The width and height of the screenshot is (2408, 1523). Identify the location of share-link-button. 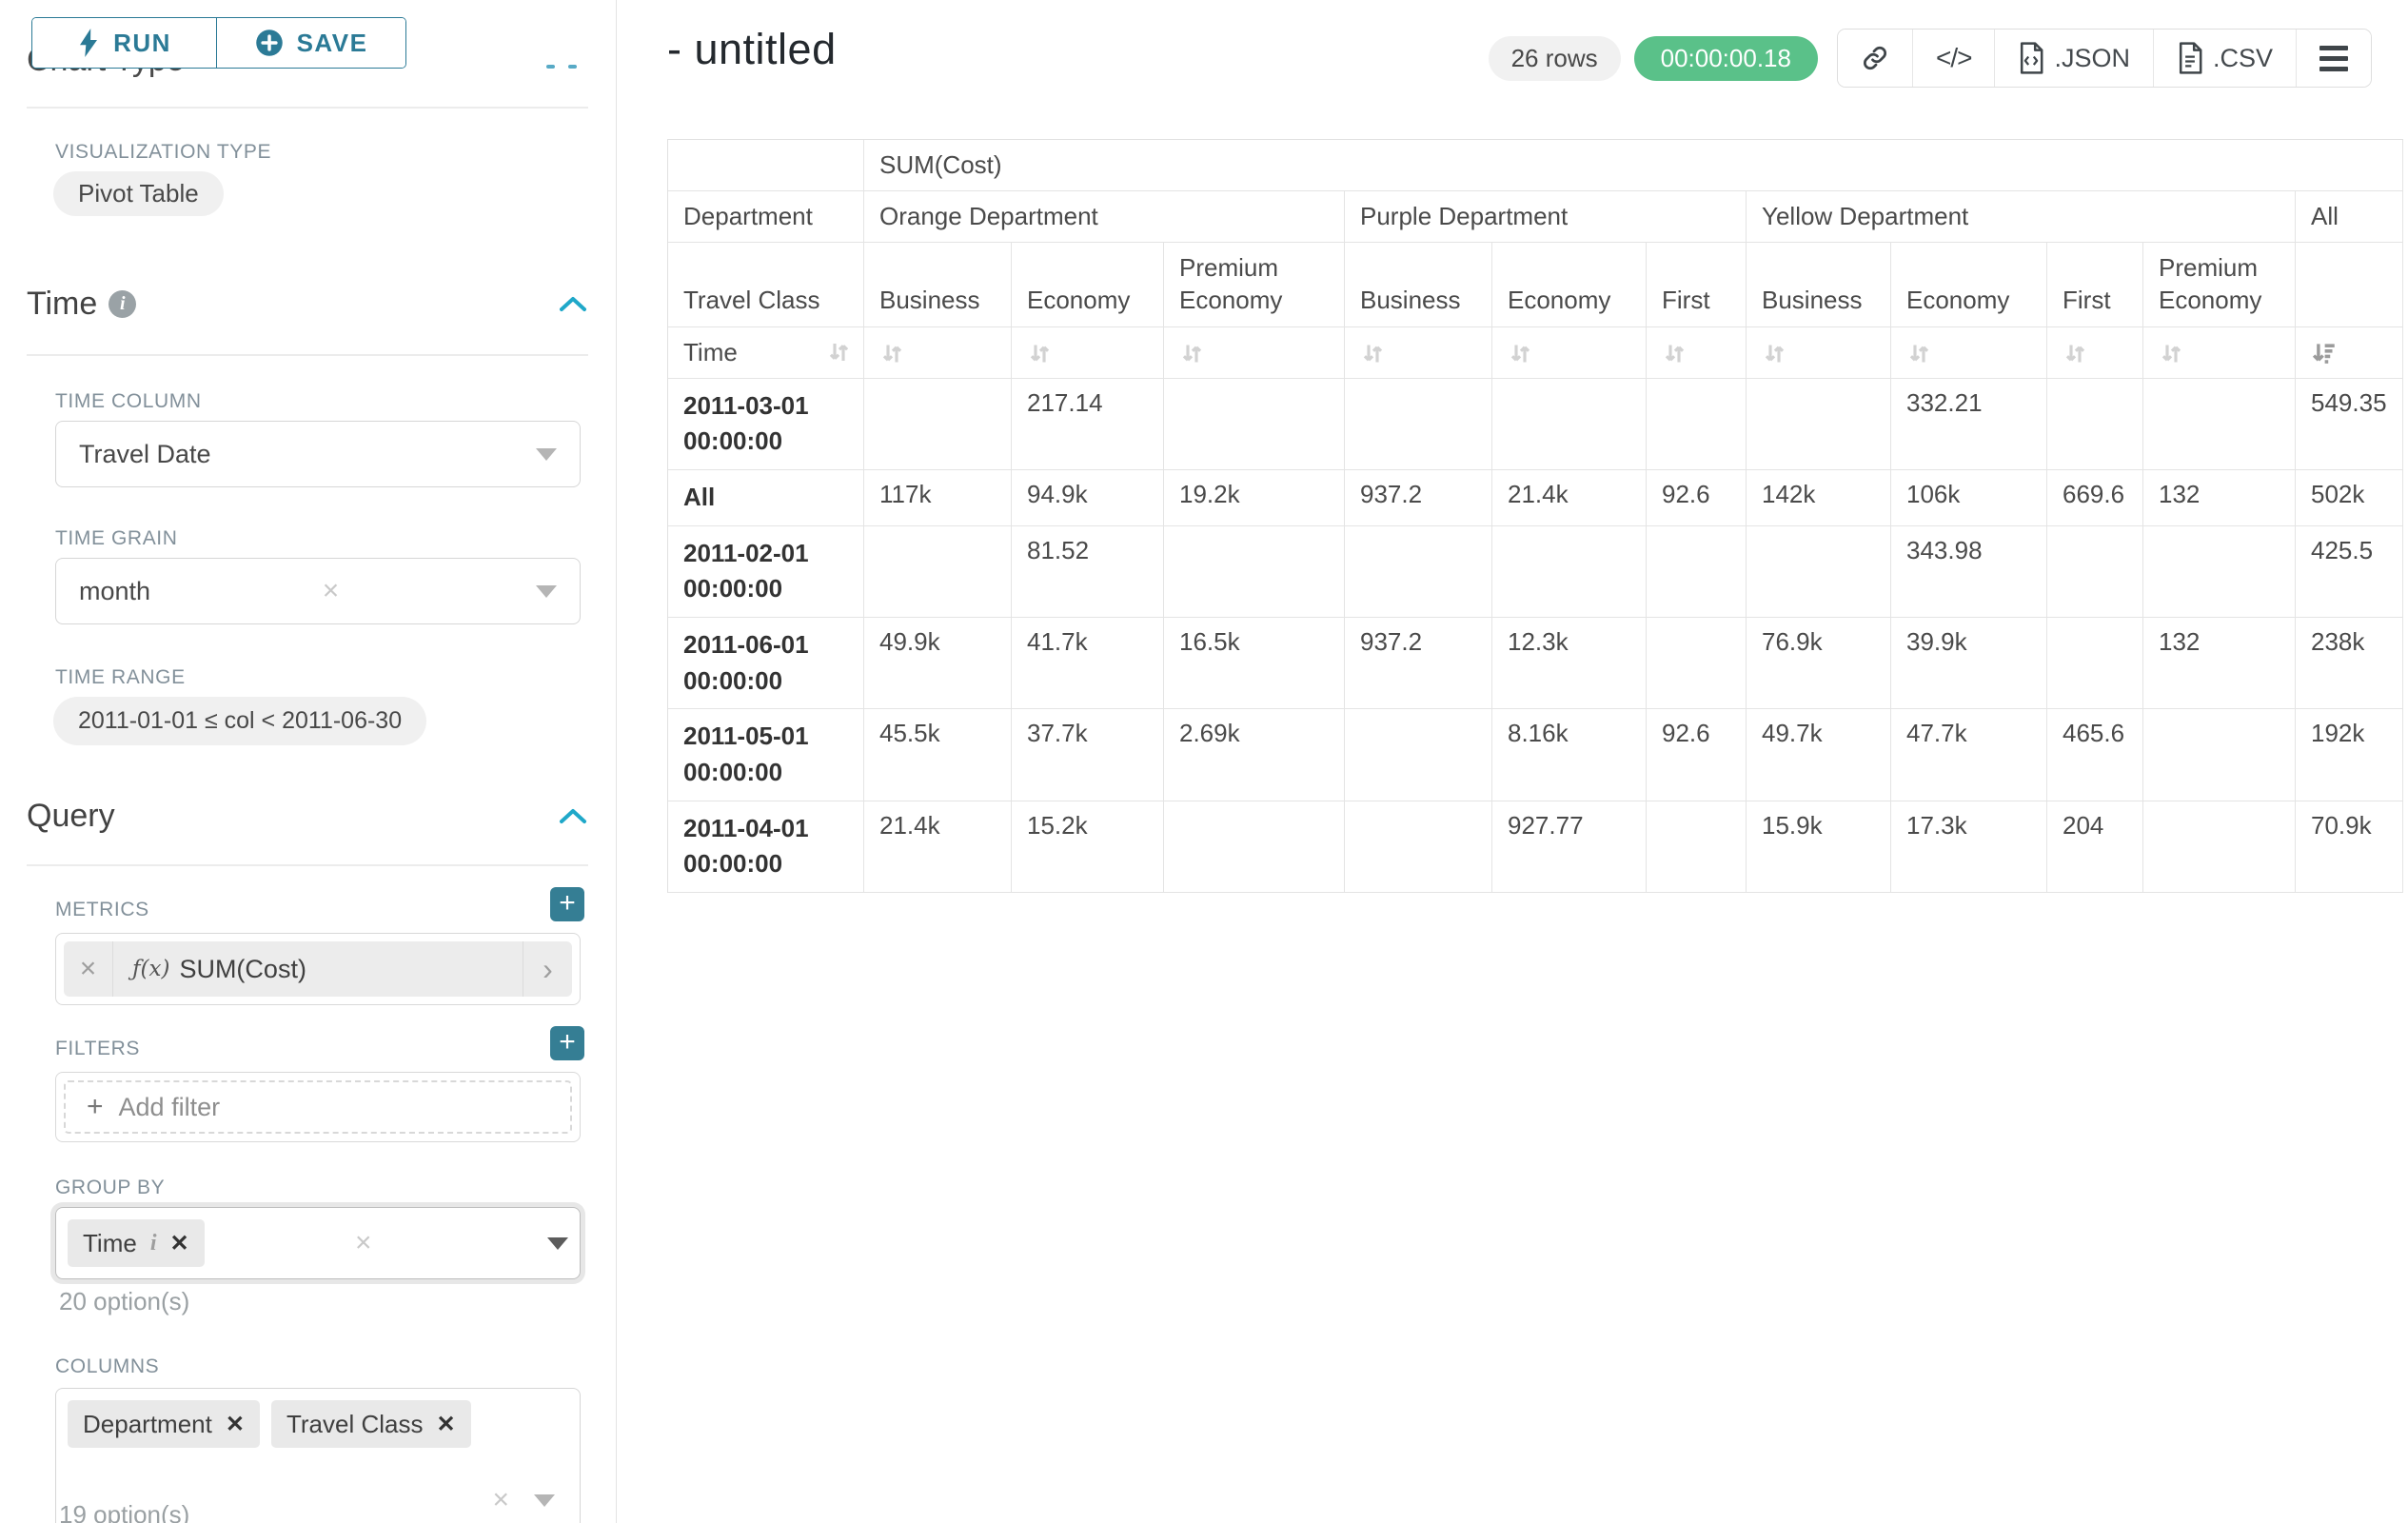
(1874, 59).